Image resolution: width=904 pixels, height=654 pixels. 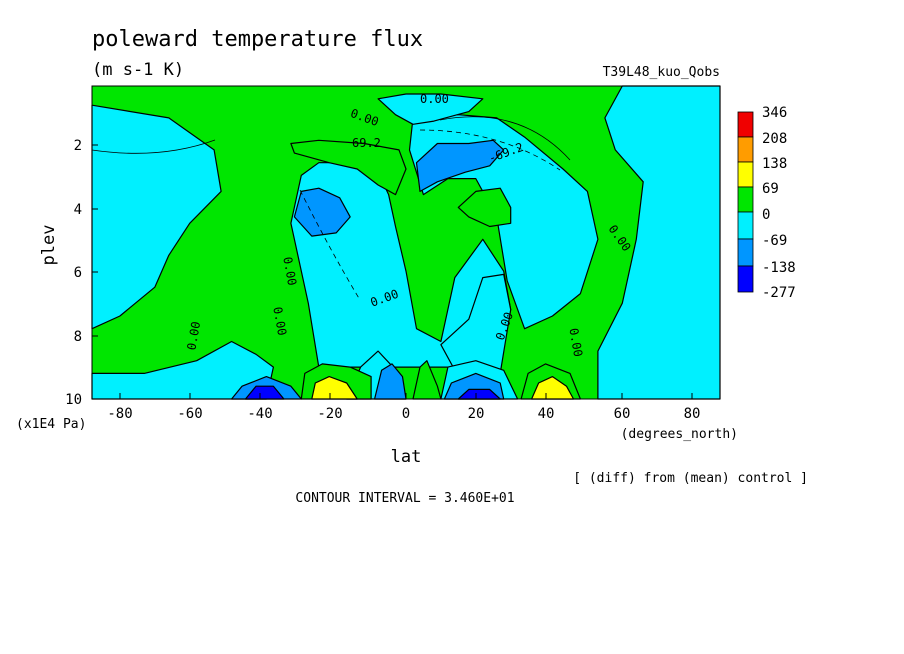 I want to click on y-tick-marks, so click(x=95, y=272).